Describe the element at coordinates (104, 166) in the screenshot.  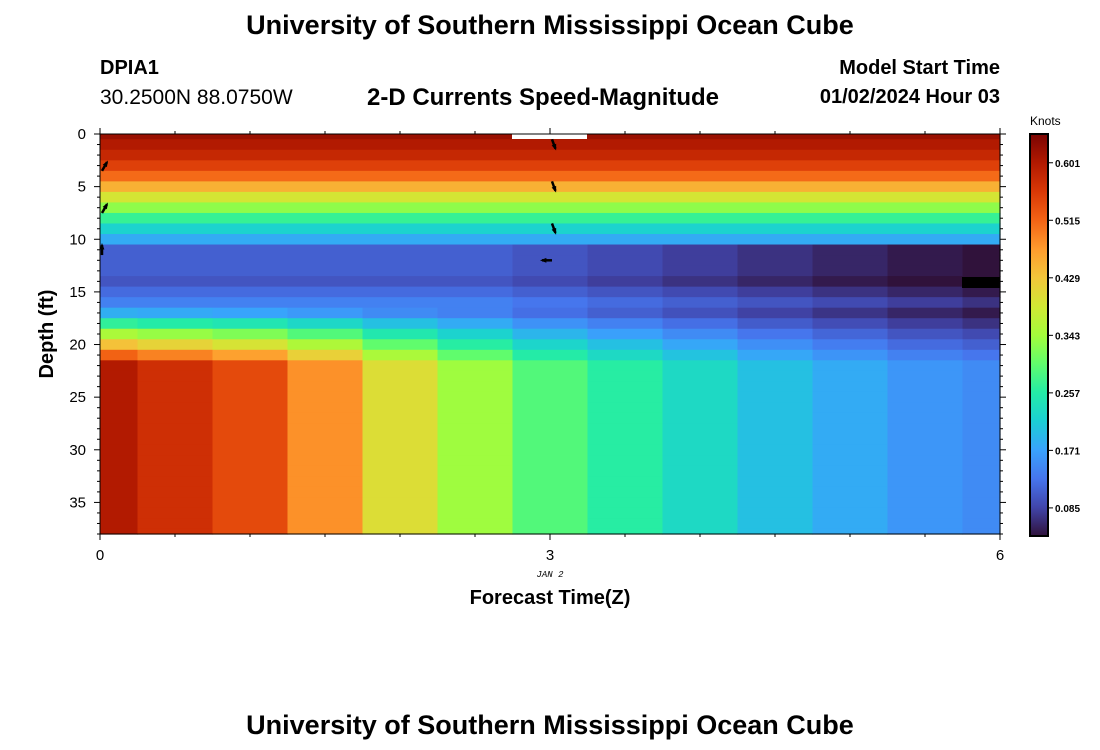
I see `vector-arrow` at that location.